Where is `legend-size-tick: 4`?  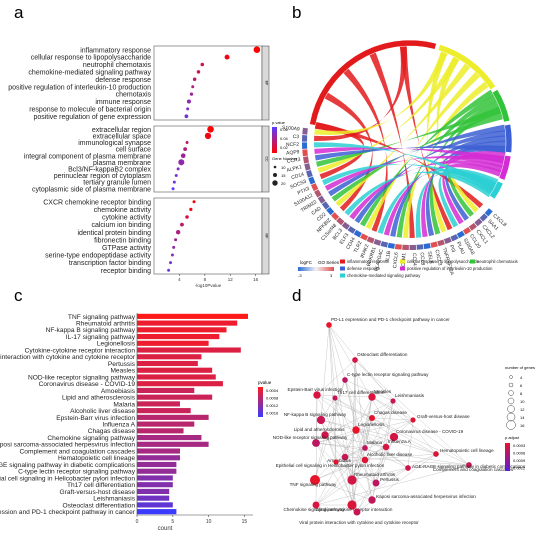 legend-size-tick: 4 is located at coordinates (521, 377).